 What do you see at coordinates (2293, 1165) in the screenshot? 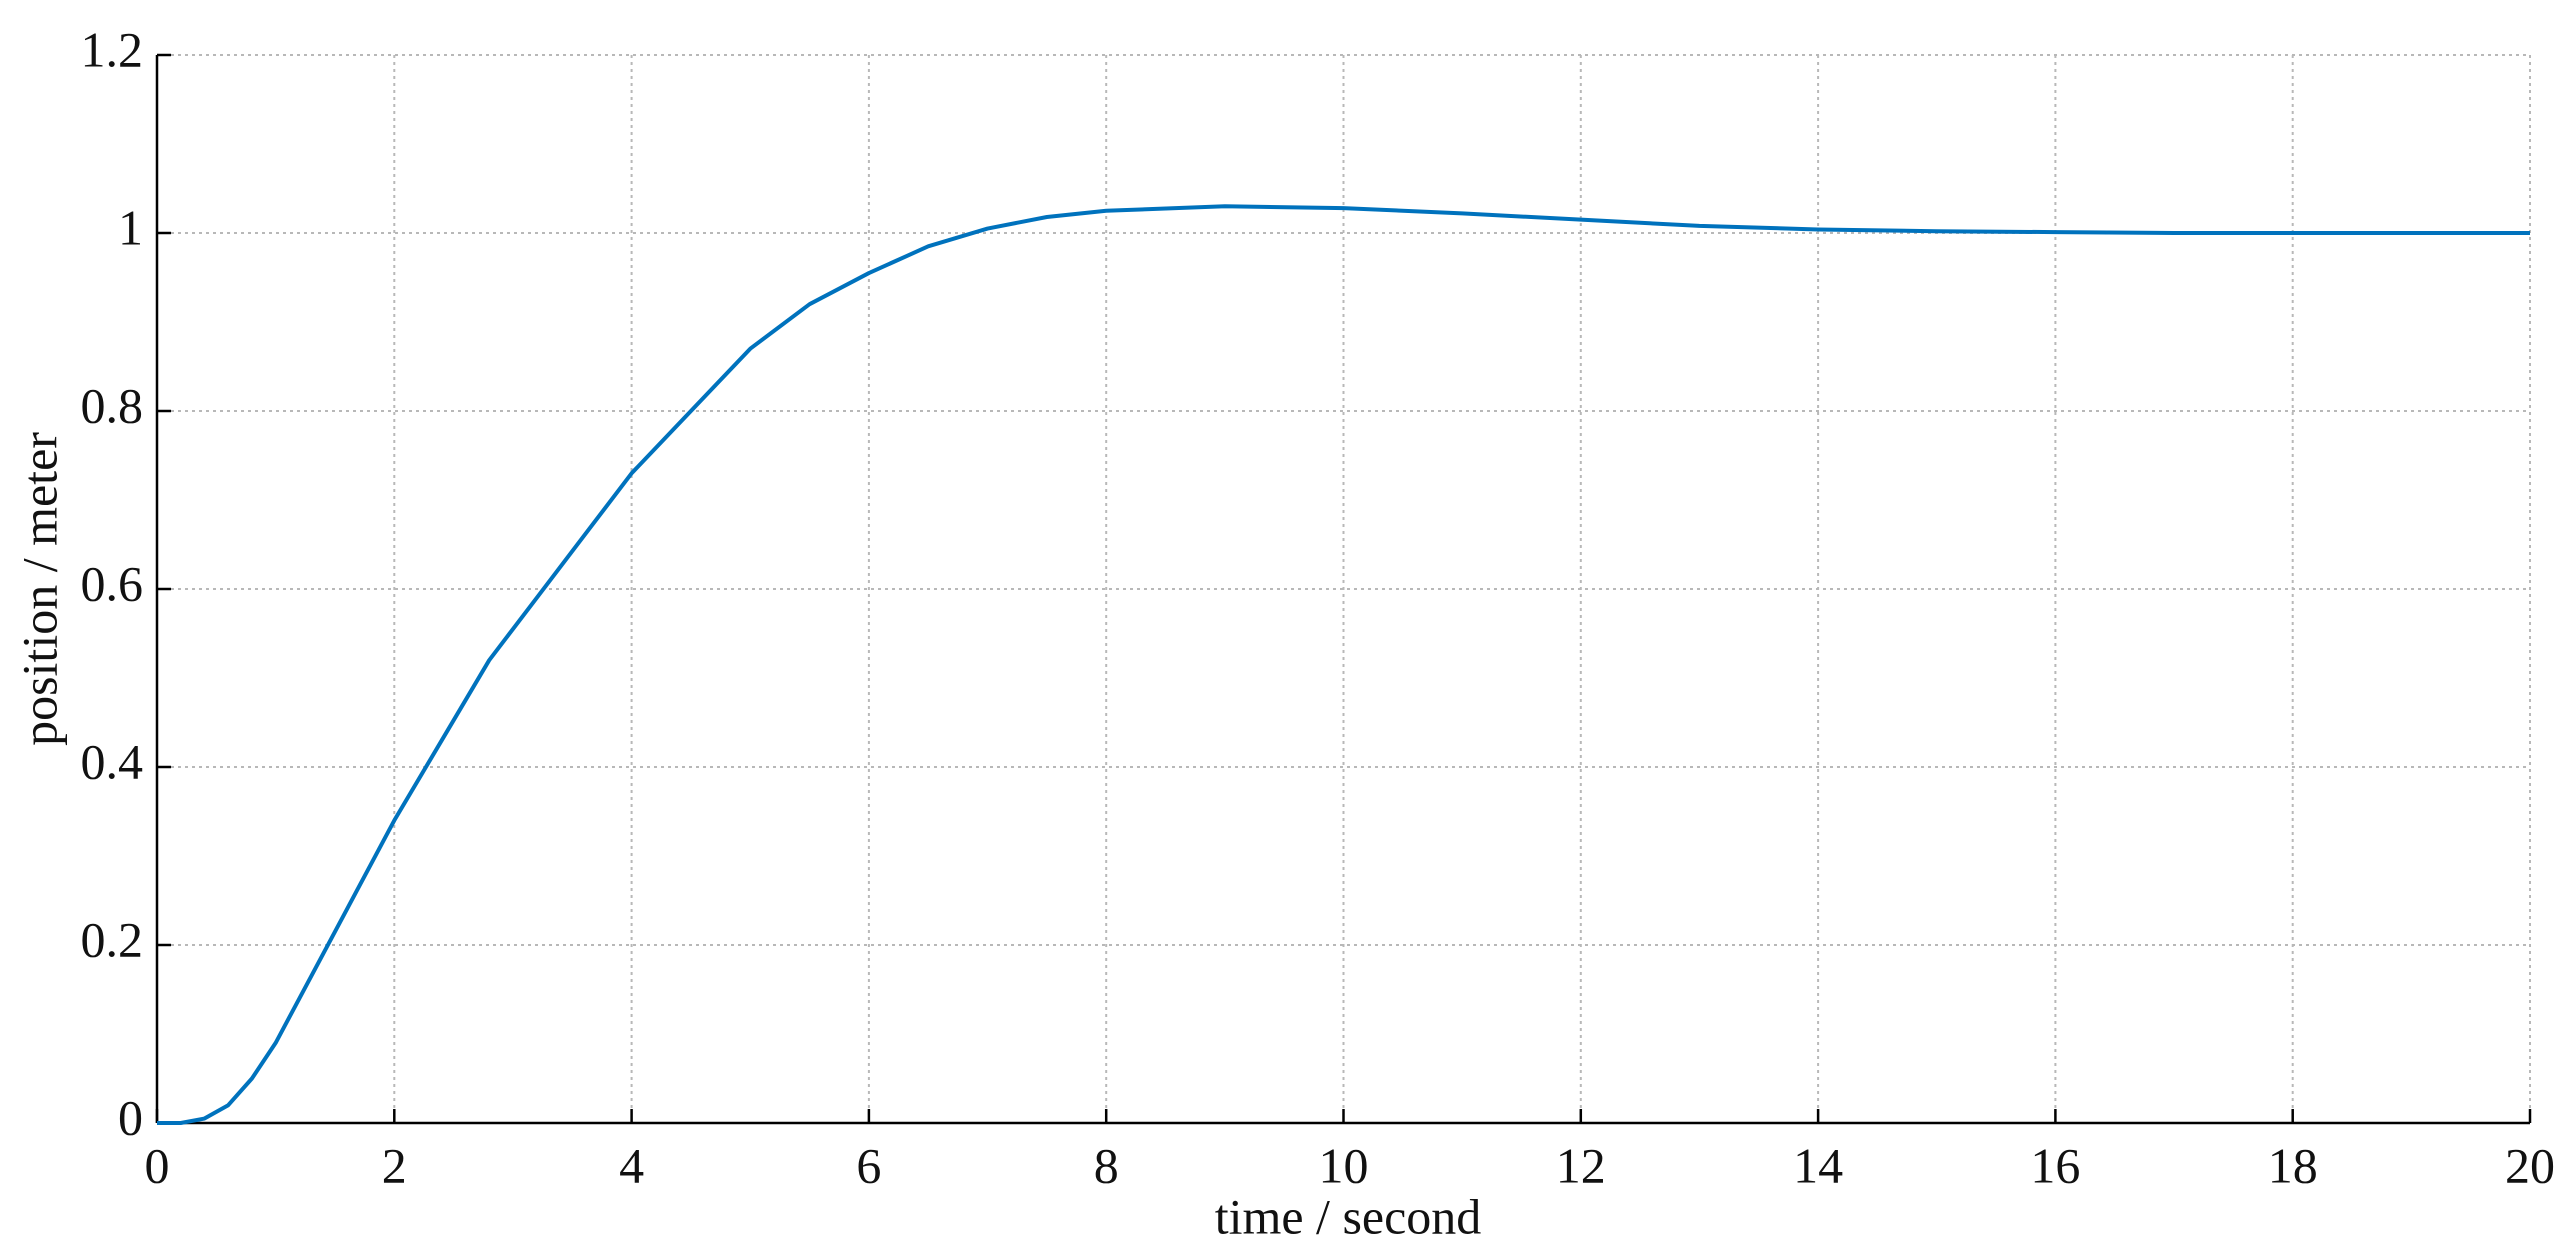
I see `x-tick-label: 18` at bounding box center [2293, 1165].